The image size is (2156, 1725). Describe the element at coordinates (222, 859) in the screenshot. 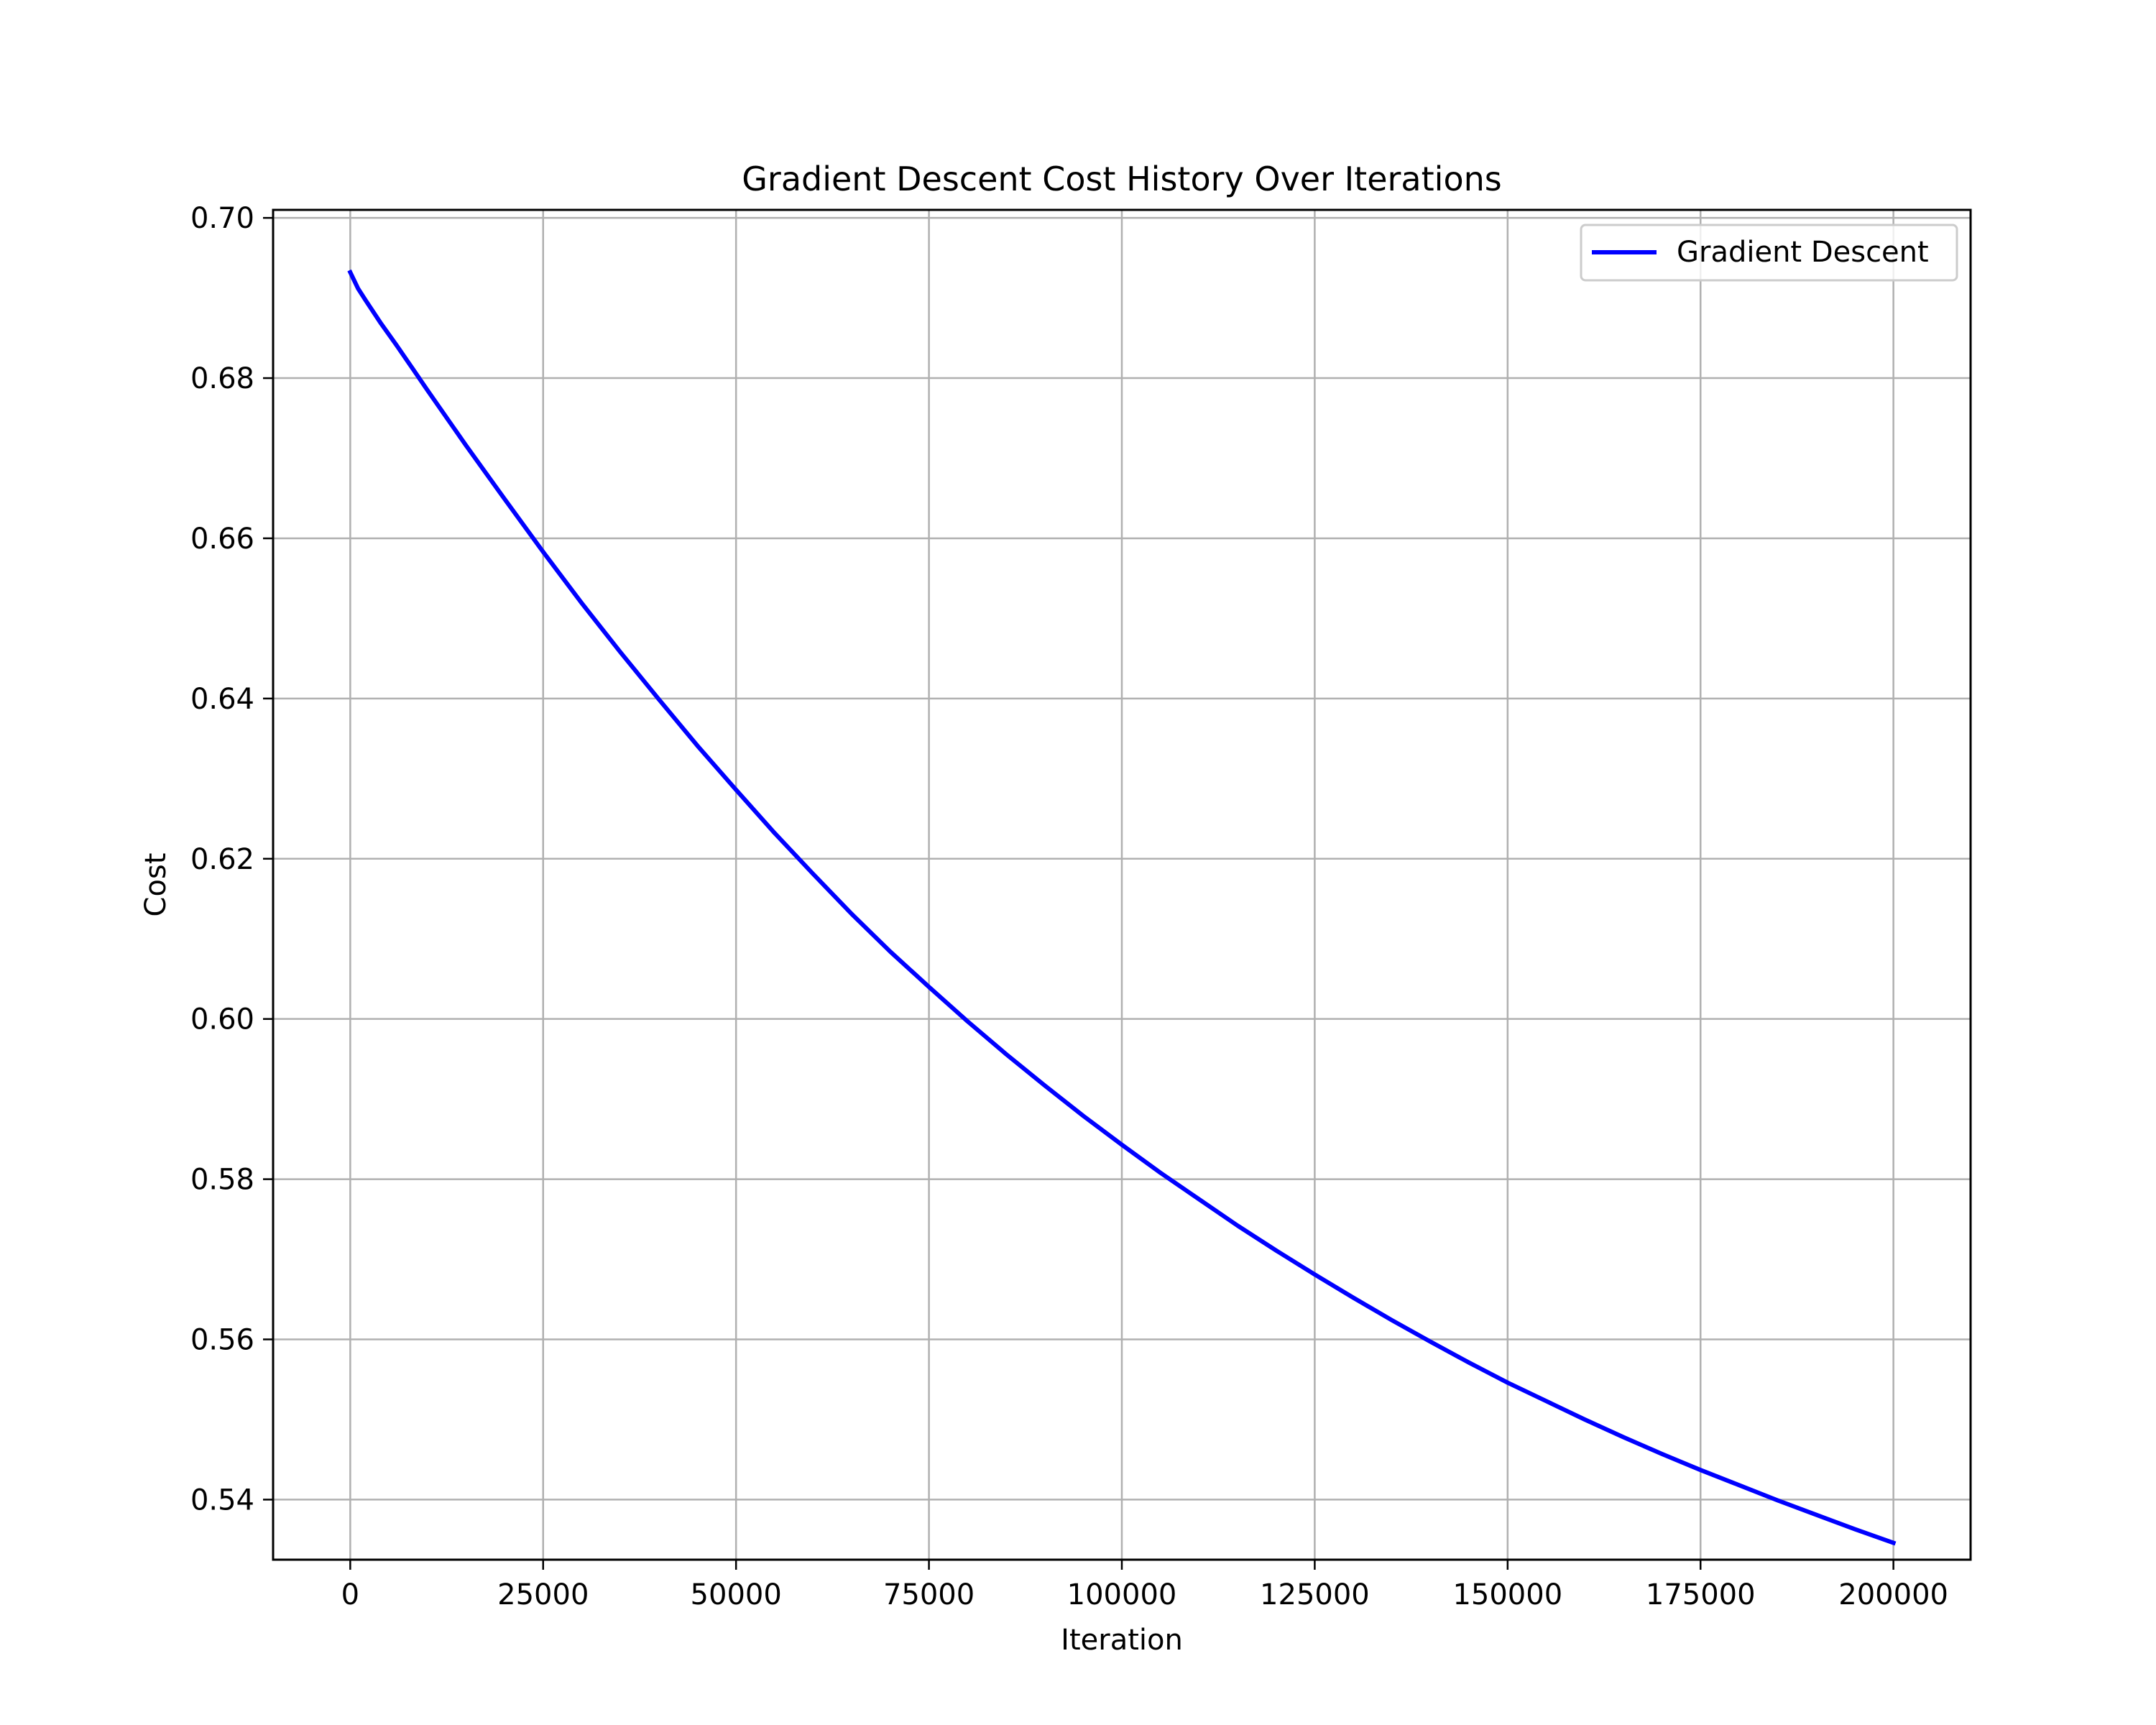

I see `y-tick-label: 0.62` at that location.